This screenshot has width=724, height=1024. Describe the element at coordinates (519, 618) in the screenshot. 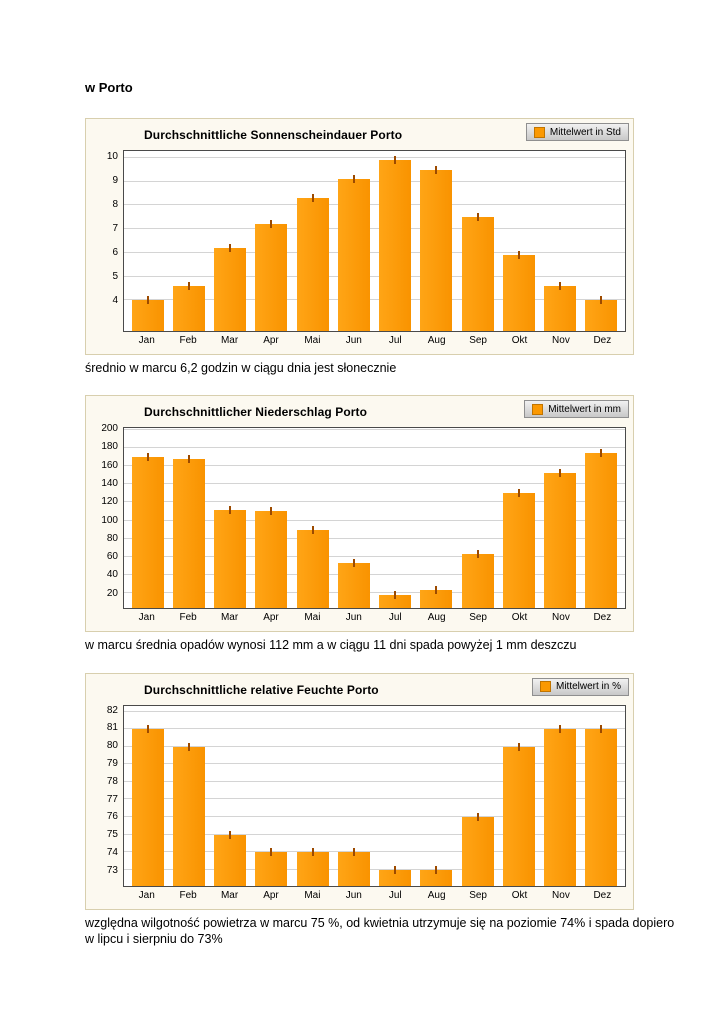

I see `x-tick-label: Okt` at that location.